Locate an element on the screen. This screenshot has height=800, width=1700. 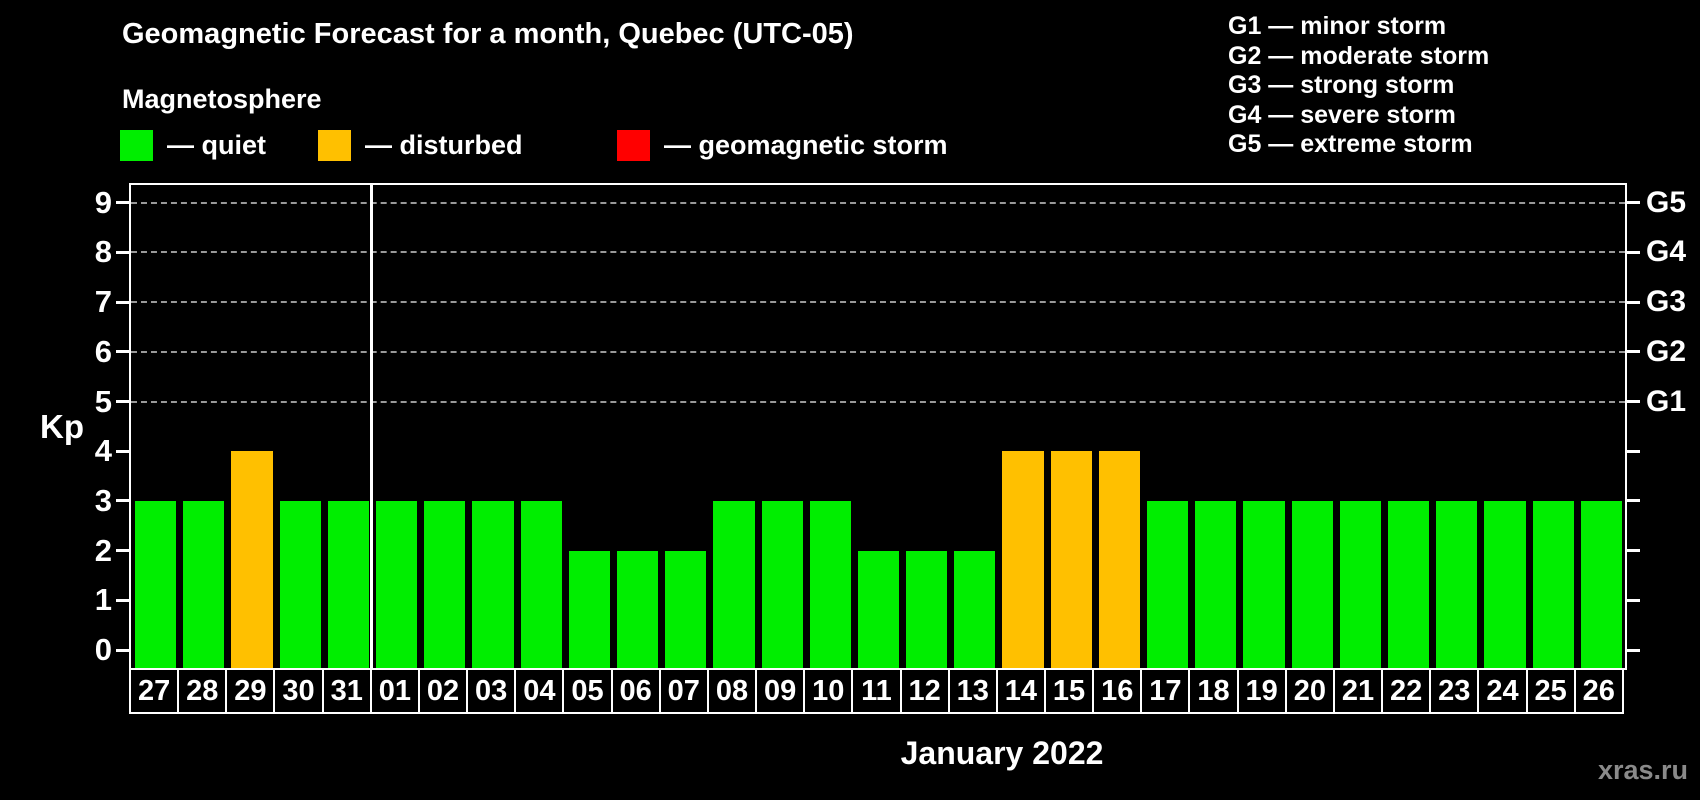
y-tick-label: 2 is located at coordinates (103, 550).